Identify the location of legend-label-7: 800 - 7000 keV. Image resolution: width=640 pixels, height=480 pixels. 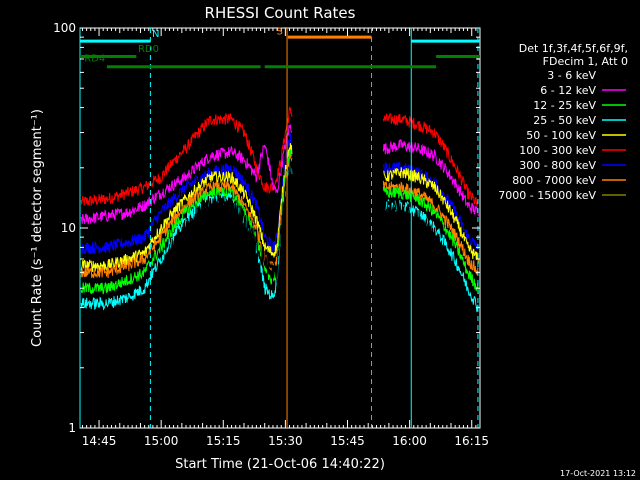
(554, 180).